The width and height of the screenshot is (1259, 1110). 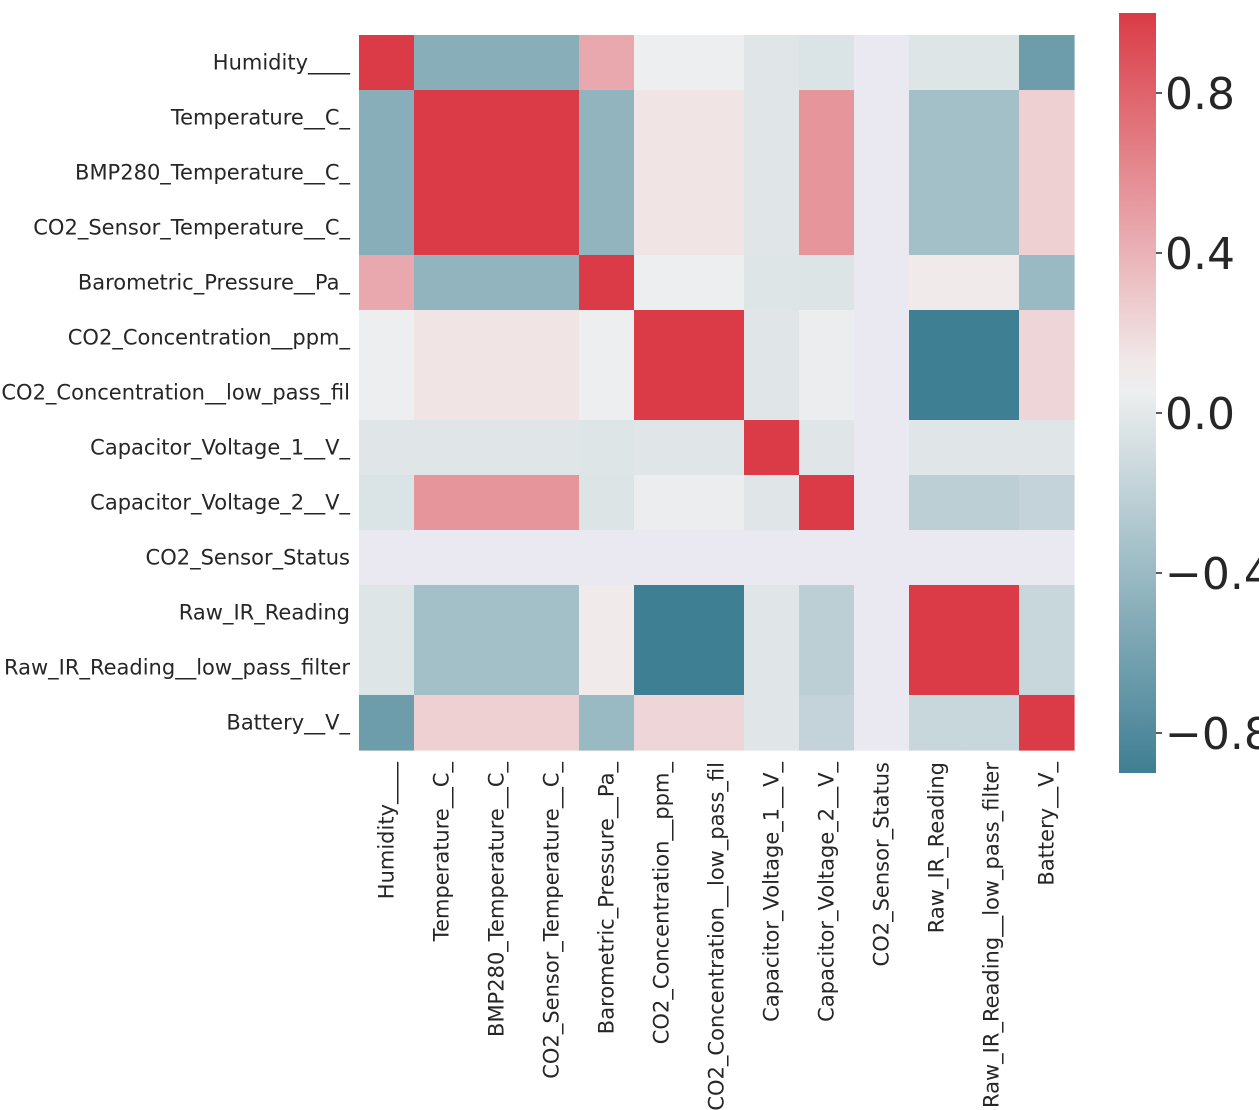 What do you see at coordinates (288, 723) in the screenshot?
I see `y-tick-label: Battery__V_` at bounding box center [288, 723].